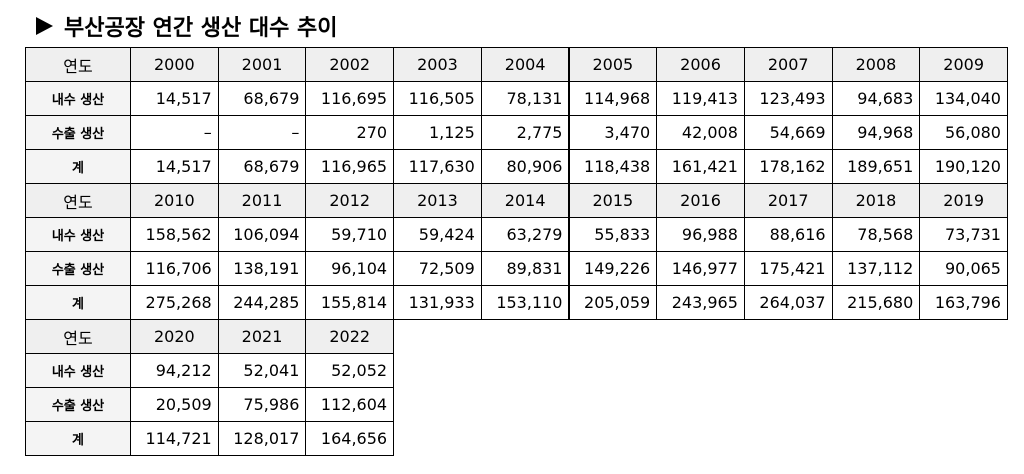 The image size is (1024, 474). What do you see at coordinates (262, 64) in the screenshot?
I see `year-header: 2001` at bounding box center [262, 64].